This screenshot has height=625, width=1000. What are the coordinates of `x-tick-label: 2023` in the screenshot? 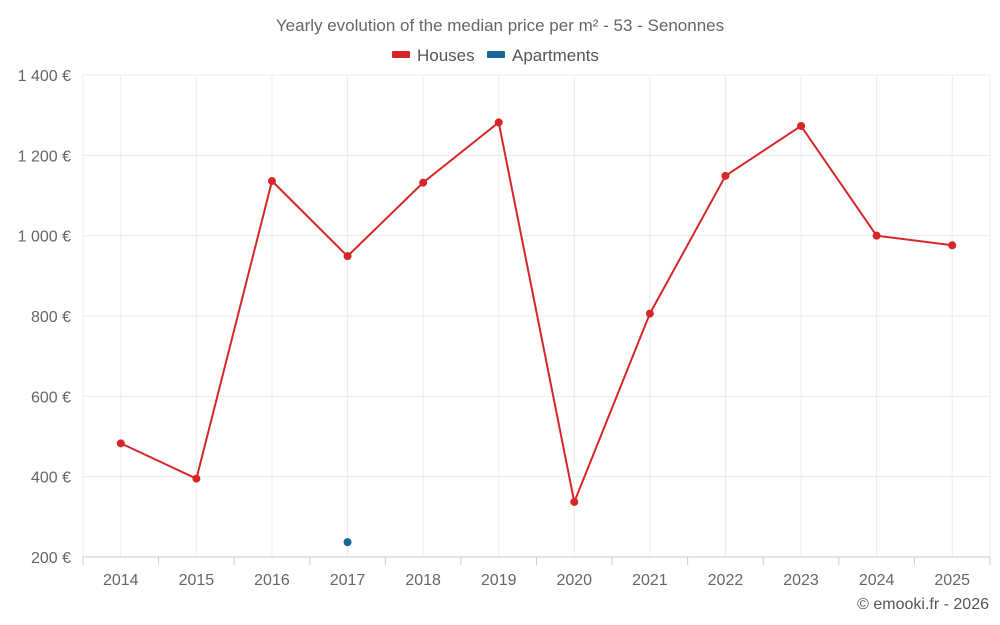 It's located at (801, 580).